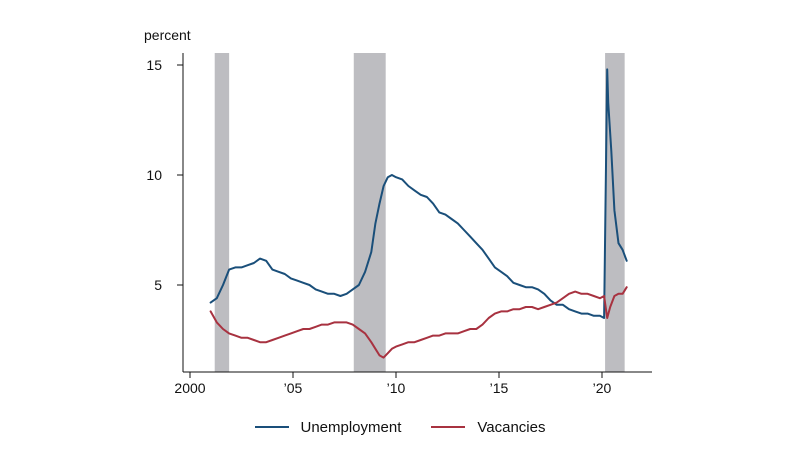 This screenshot has width=800, height=464. I want to click on x-tick-label-4: ’20, so click(602, 388).